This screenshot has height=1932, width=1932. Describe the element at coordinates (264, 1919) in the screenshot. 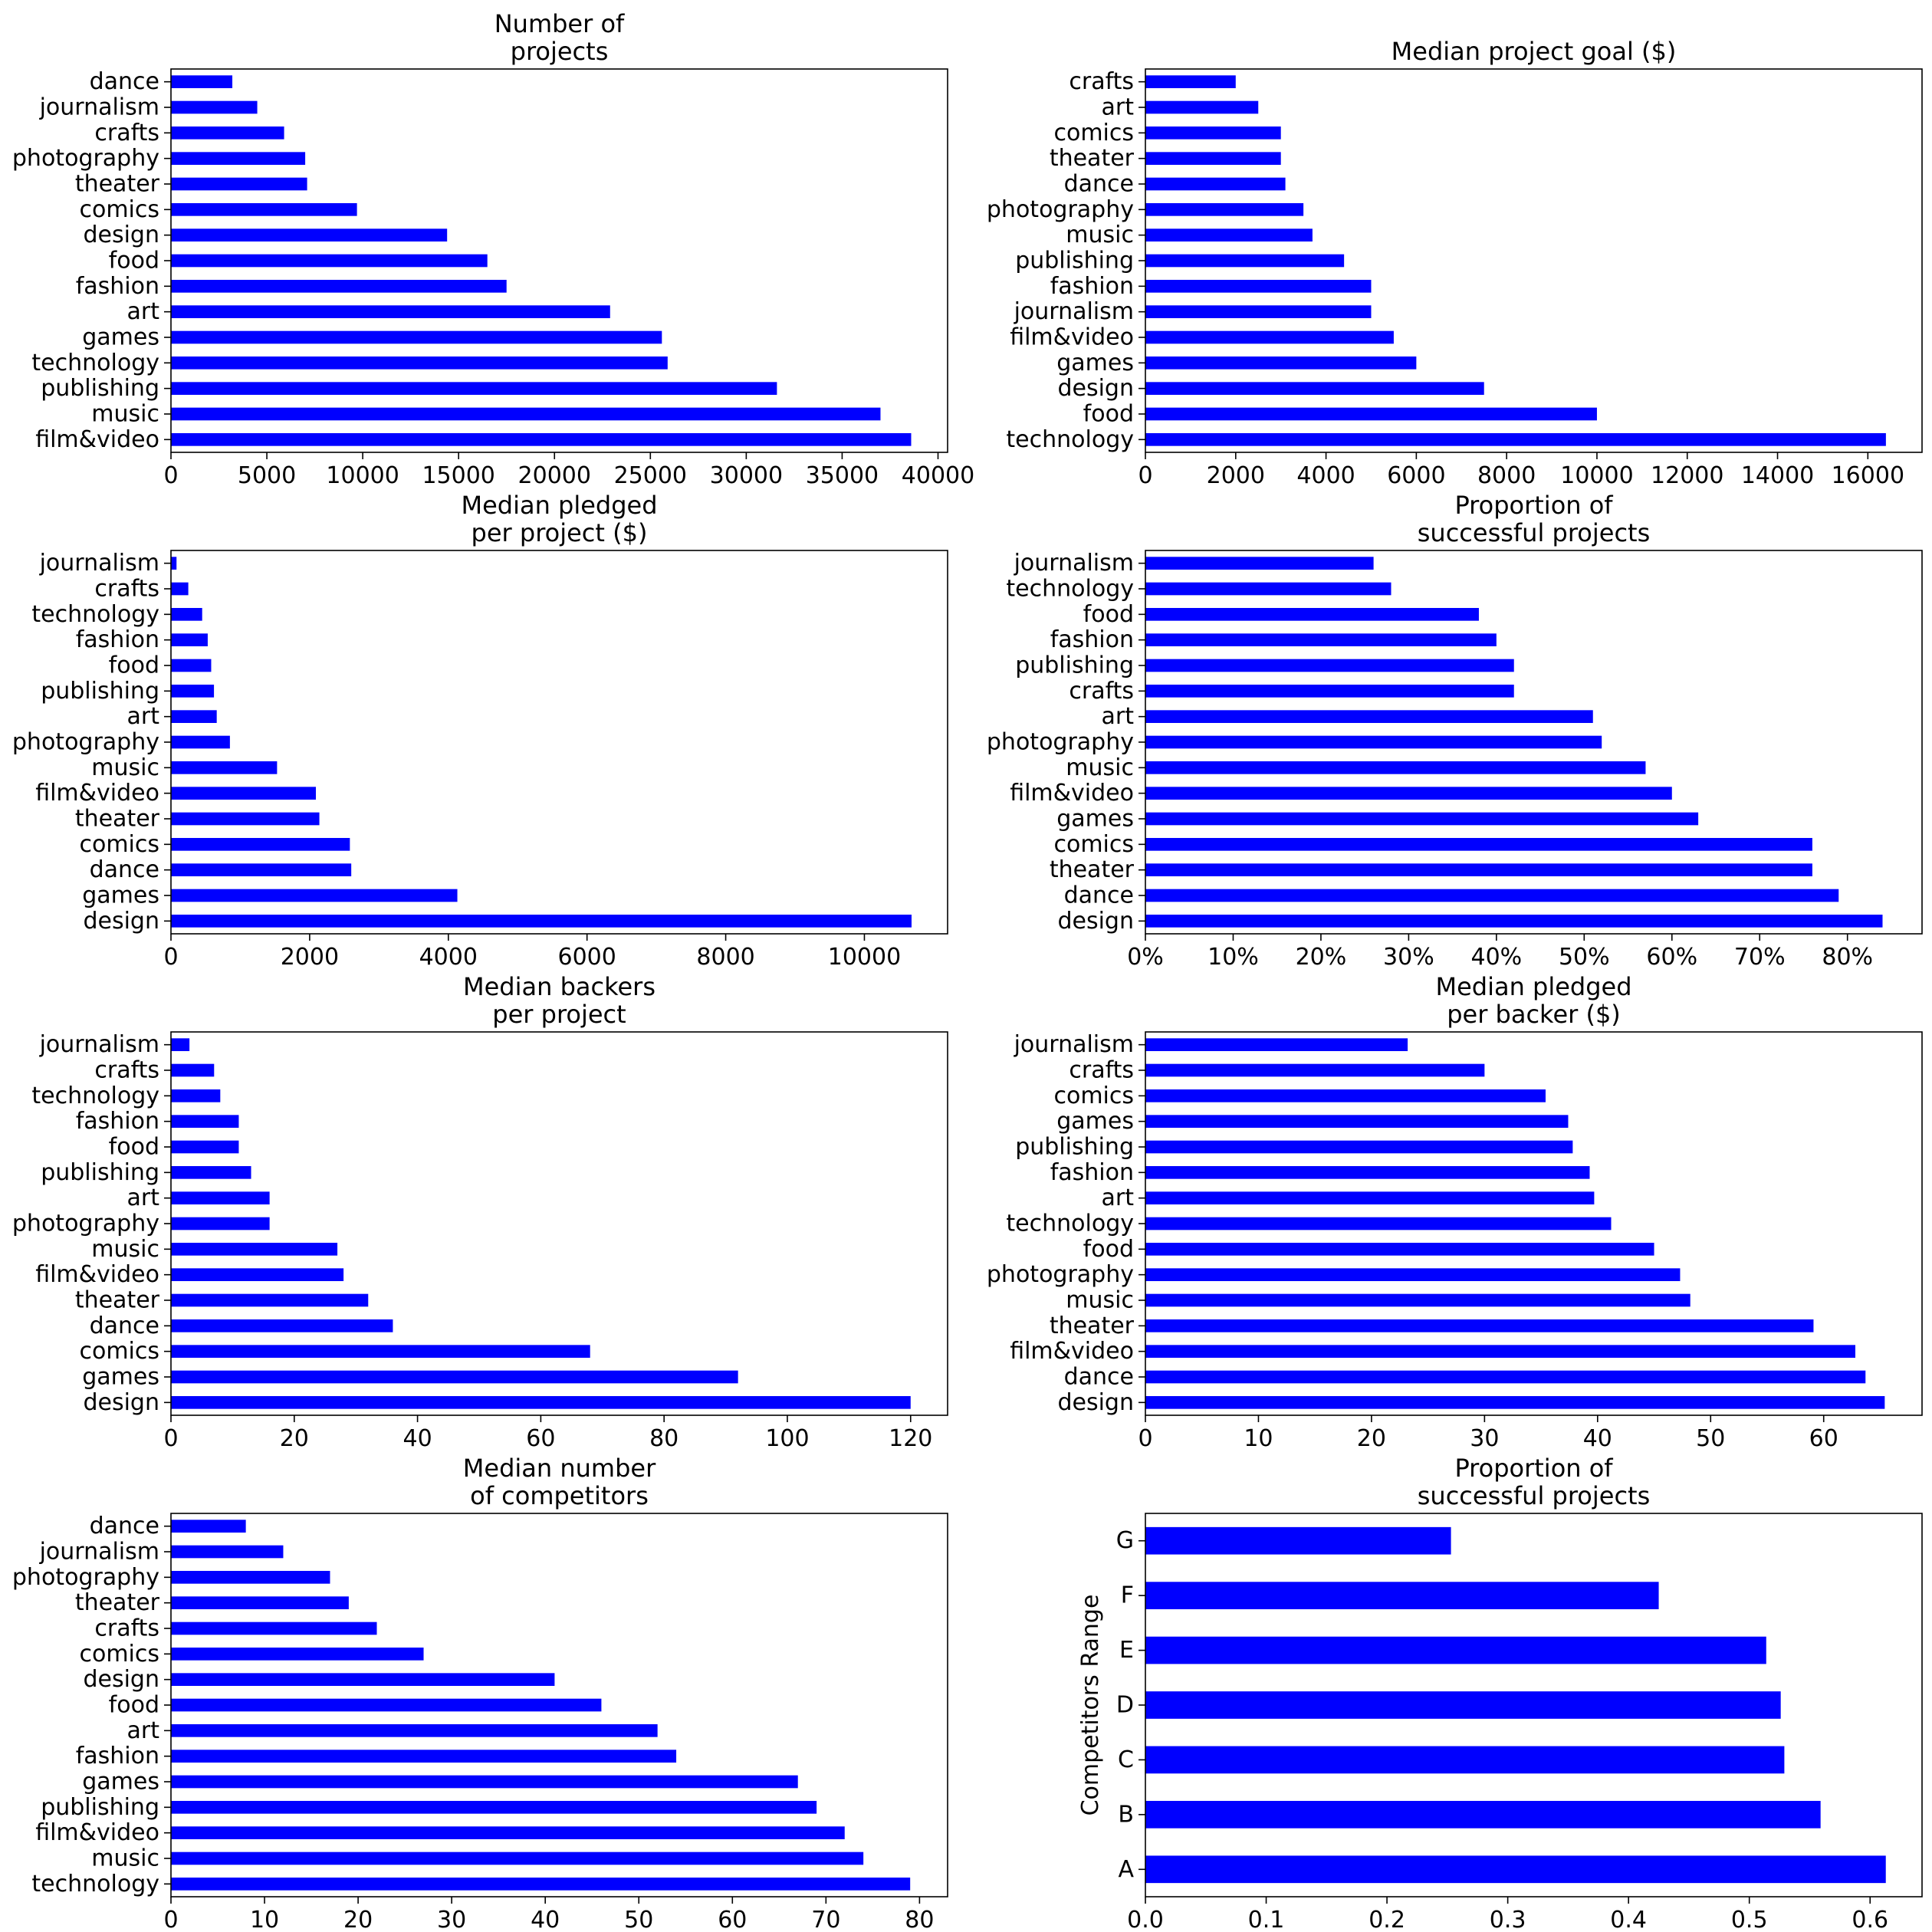

I see `x-tick-label: 10` at that location.